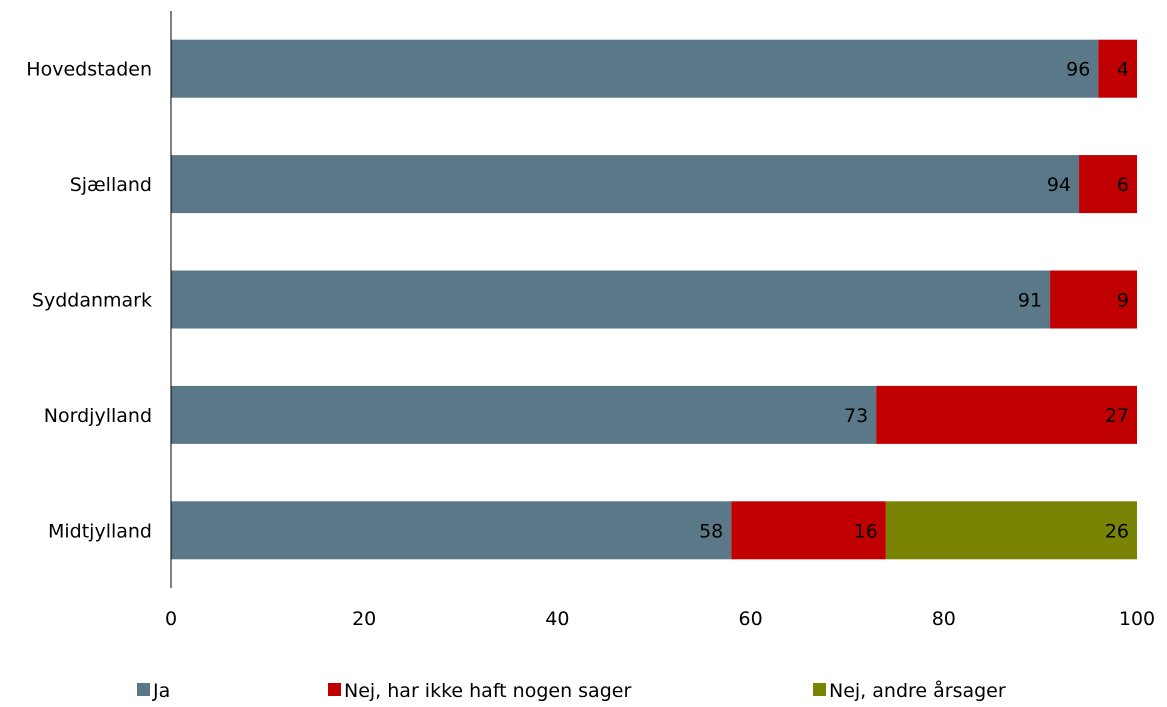 The image size is (1167, 707). I want to click on data-label: 58, so click(711, 531).